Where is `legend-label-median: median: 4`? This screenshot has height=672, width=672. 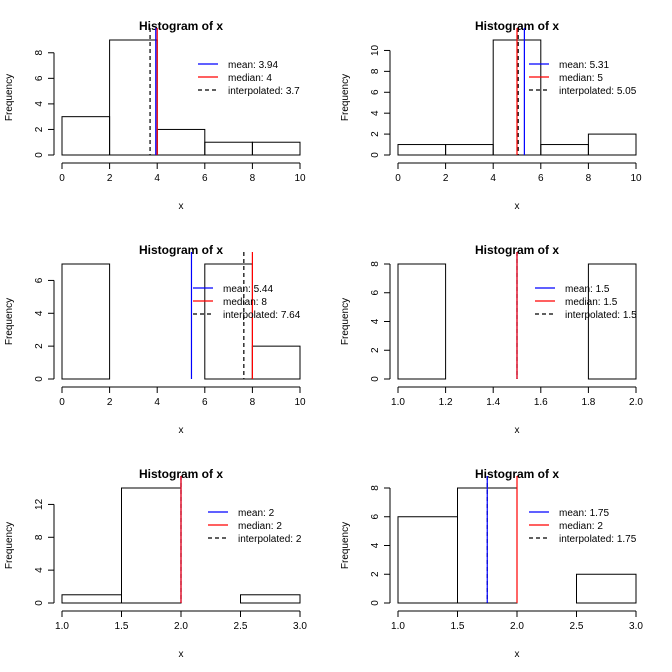 legend-label-median: median: 4 is located at coordinates (250, 78).